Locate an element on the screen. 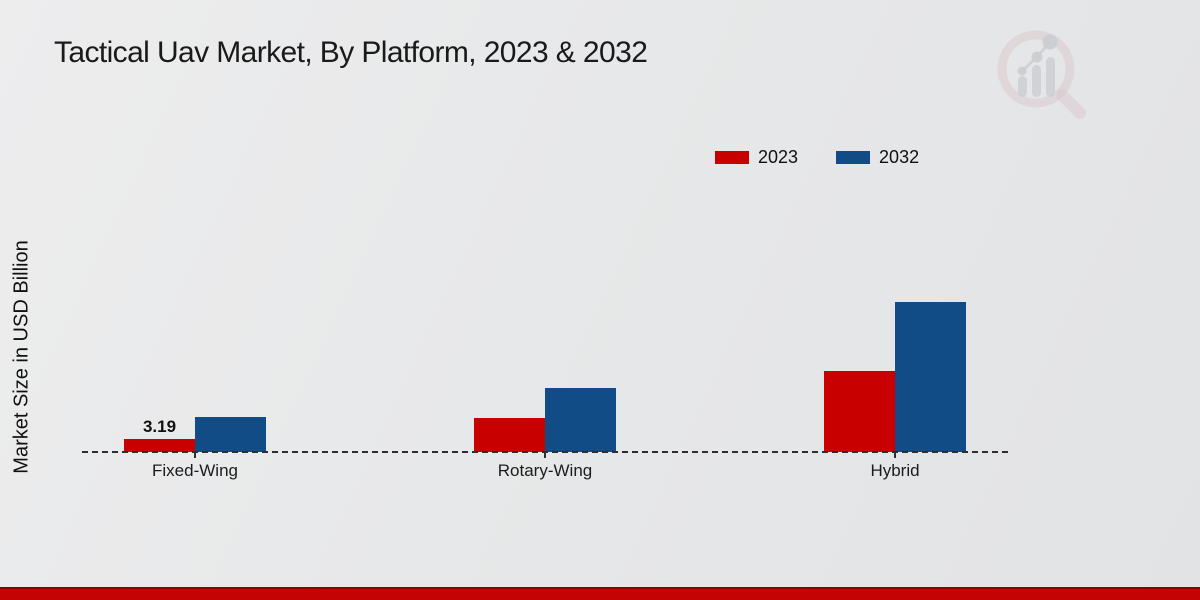  bar-value-label-2023-fixed-wing: 3.19 is located at coordinates (159, 426).